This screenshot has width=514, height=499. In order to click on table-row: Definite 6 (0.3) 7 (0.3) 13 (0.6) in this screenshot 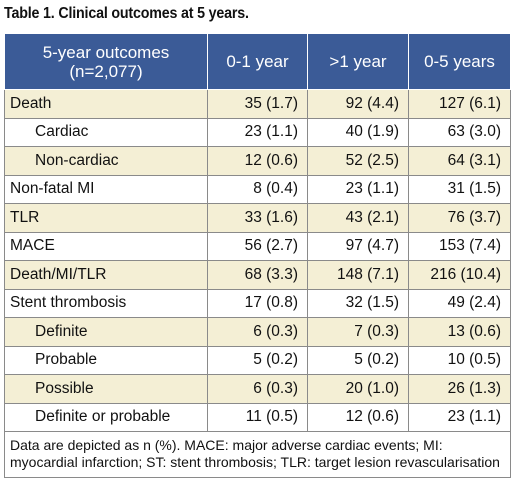, I will do `click(257, 332)`.